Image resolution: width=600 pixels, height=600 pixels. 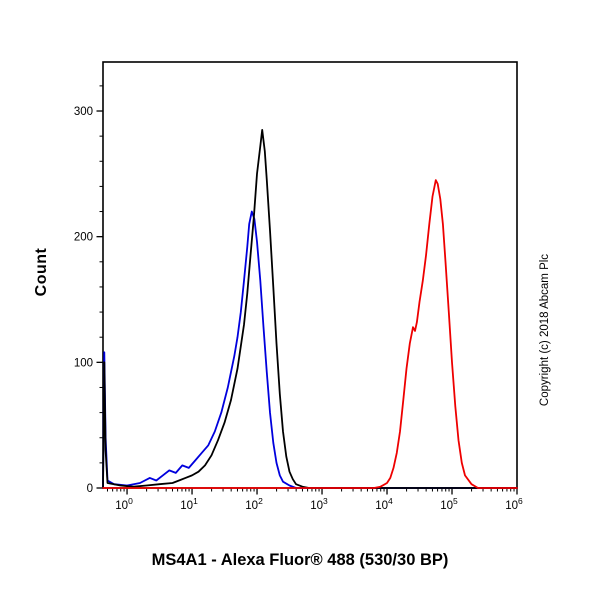 I want to click on chart-title: MS4A1 - Alexa Fluor® 488 (530/30 BP), so click(x=300, y=560).